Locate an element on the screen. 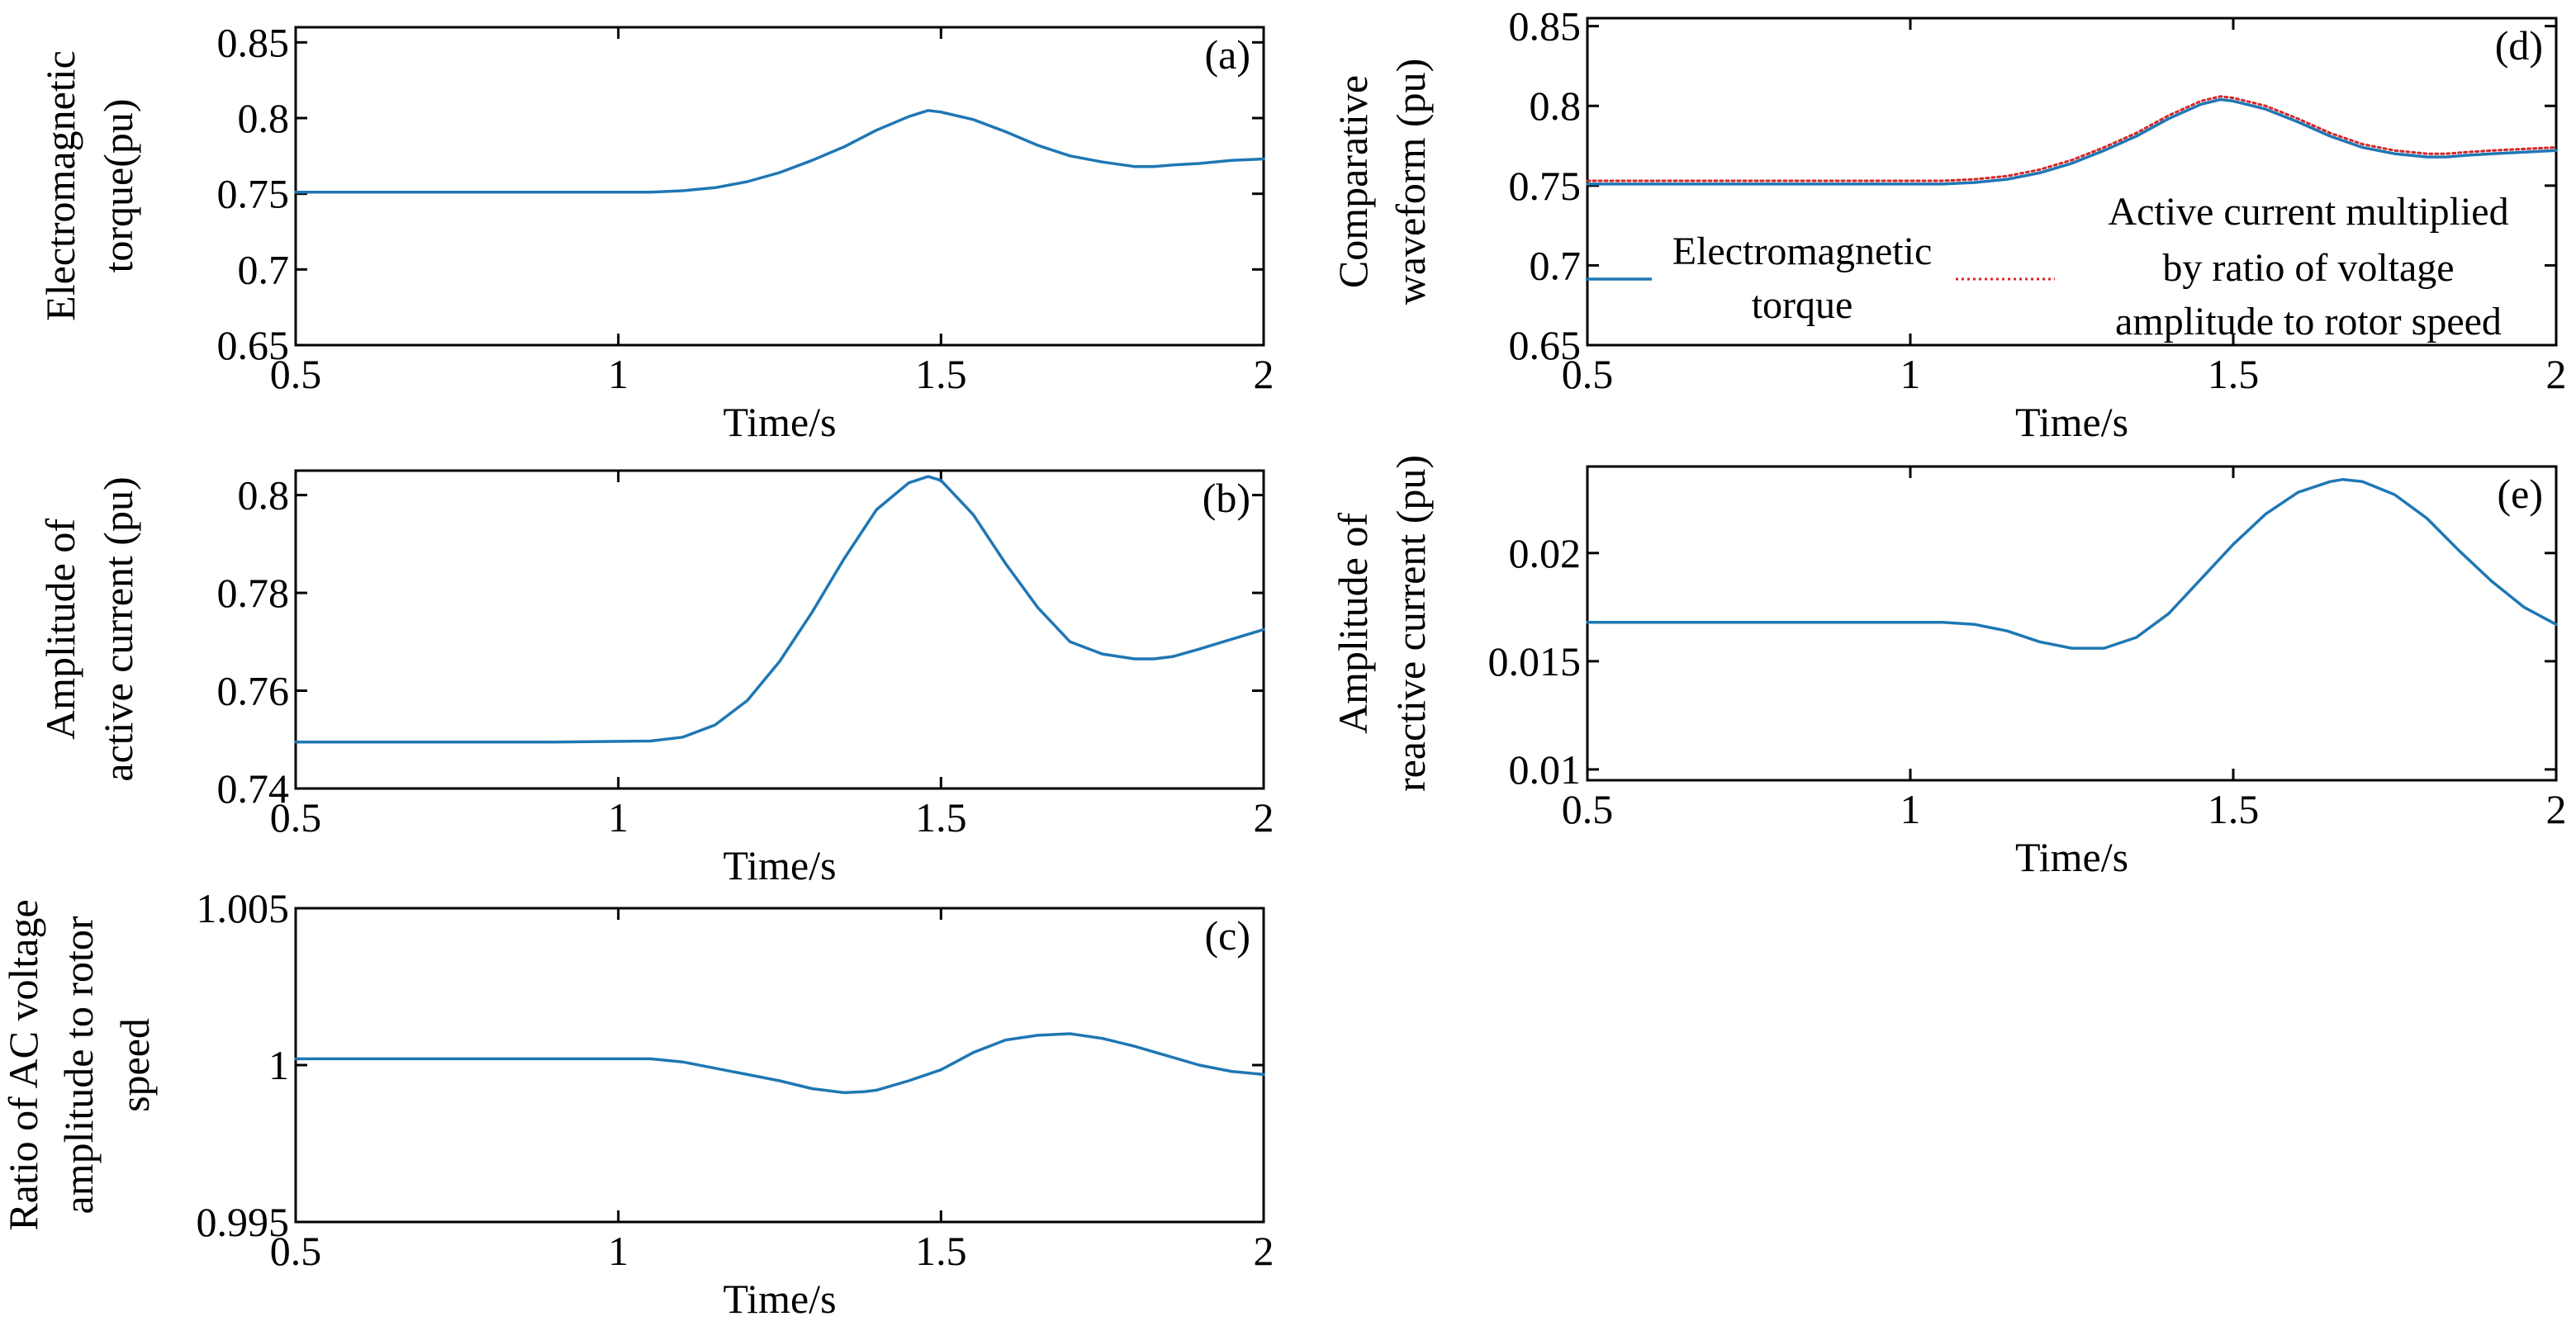 This screenshot has width=2576, height=1326. y-tick-label: 0.74 is located at coordinates (254, 788).